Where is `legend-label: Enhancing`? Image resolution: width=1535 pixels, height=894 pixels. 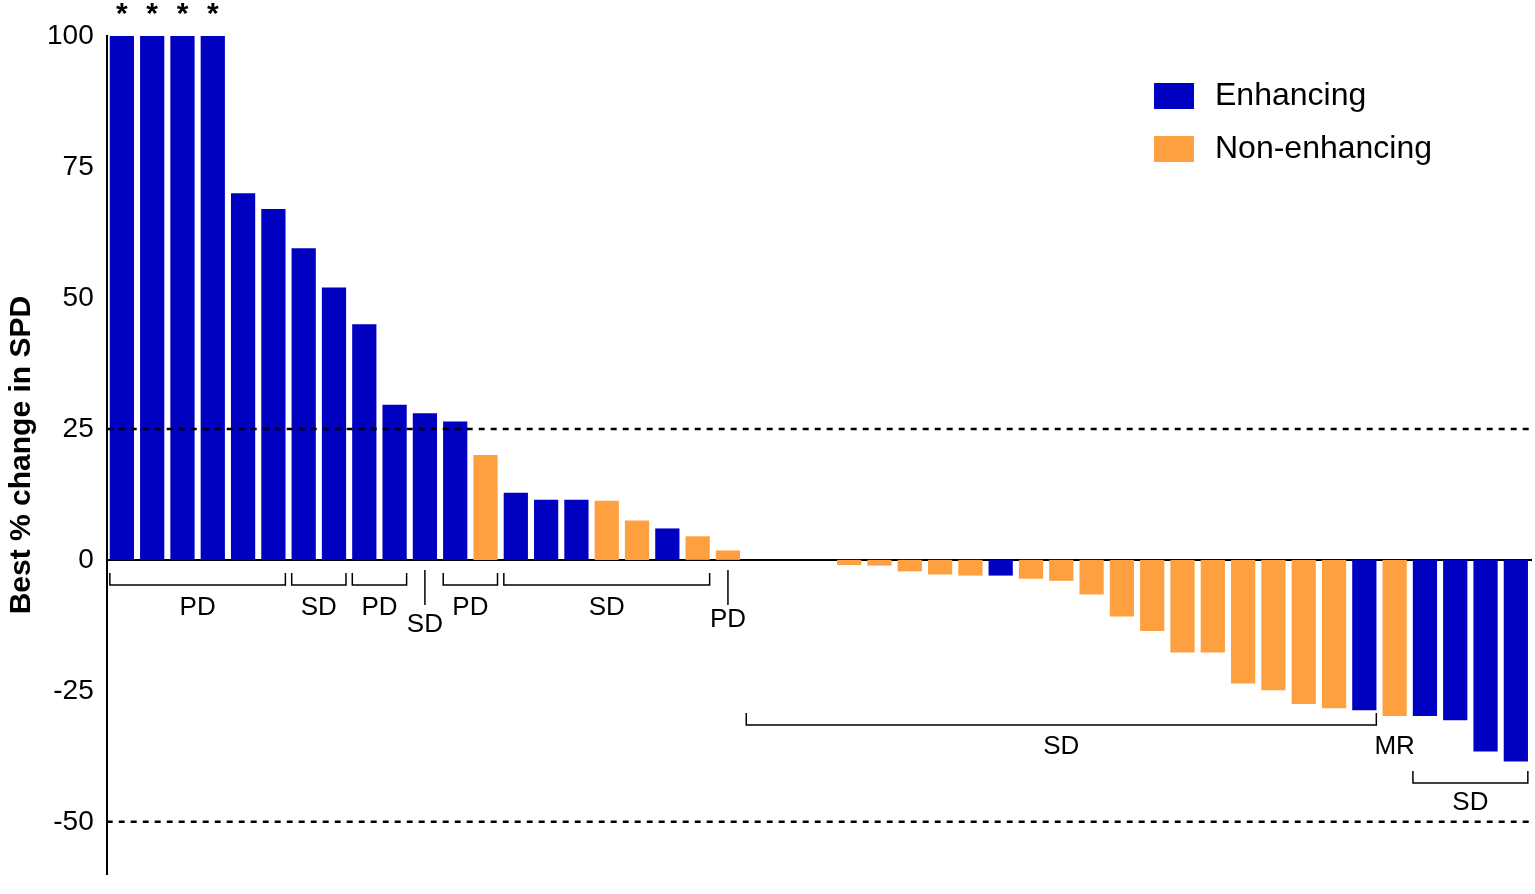 legend-label: Enhancing is located at coordinates (1291, 93).